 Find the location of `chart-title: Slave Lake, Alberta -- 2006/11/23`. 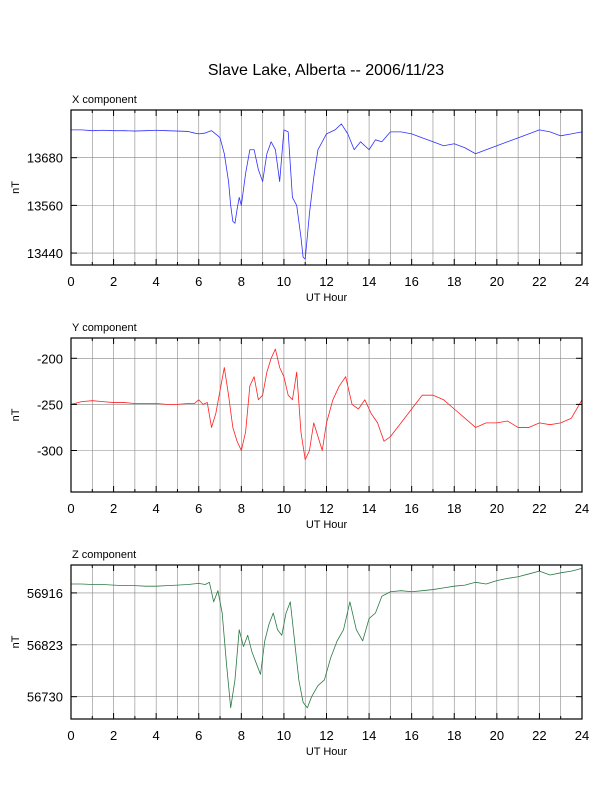

chart-title: Slave Lake, Alberta -- 2006/11/23 is located at coordinates (326, 70).